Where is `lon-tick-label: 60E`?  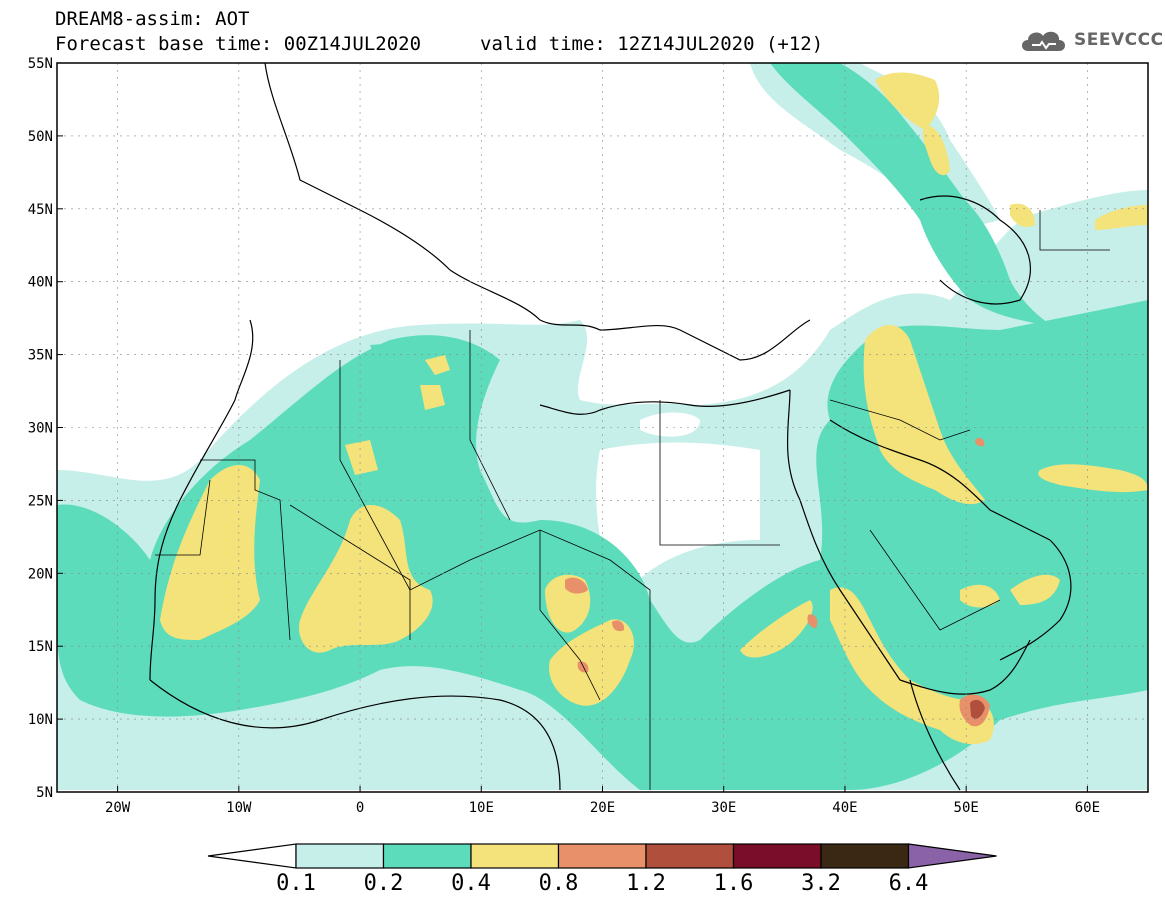 lon-tick-label: 60E is located at coordinates (1087, 808).